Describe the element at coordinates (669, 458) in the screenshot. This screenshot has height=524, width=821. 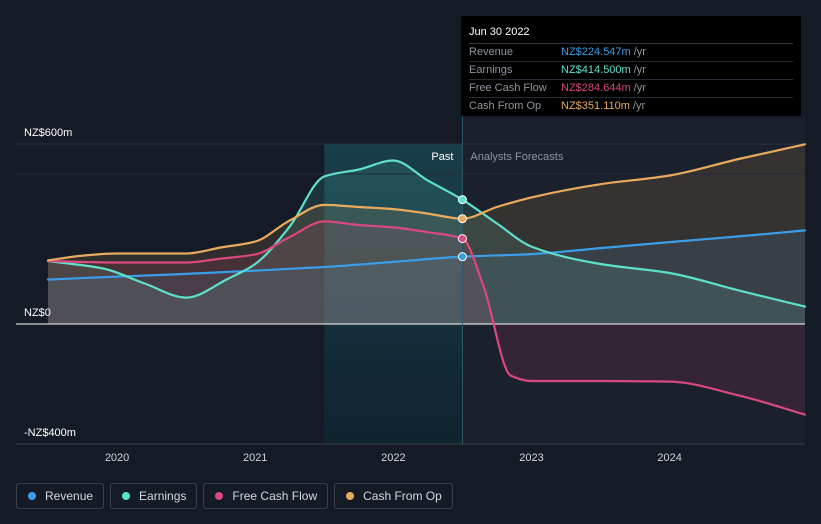
I see `x-tick-label: 2024` at that location.